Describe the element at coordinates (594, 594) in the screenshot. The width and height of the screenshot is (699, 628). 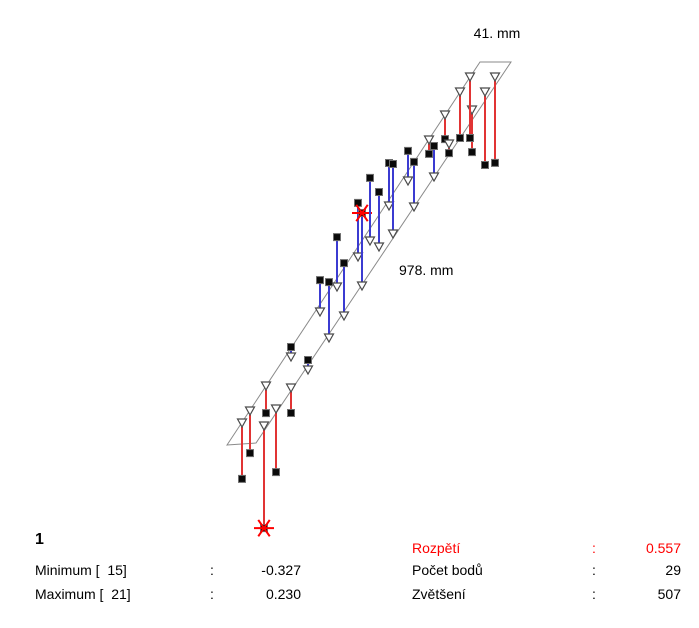
I see `magnification-colon: :` at that location.